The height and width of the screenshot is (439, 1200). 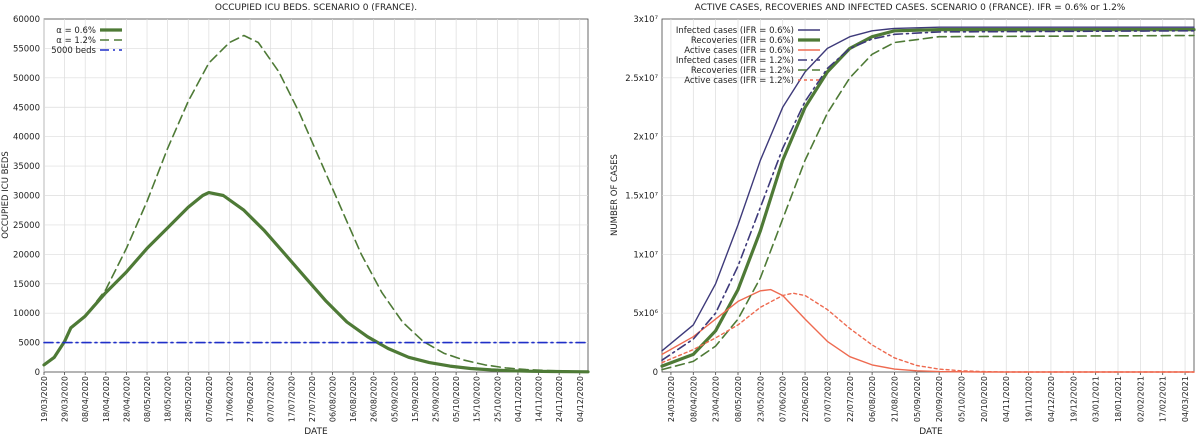 I want to click on y-tick-label: 1.5x10⁷, so click(x=641, y=197).